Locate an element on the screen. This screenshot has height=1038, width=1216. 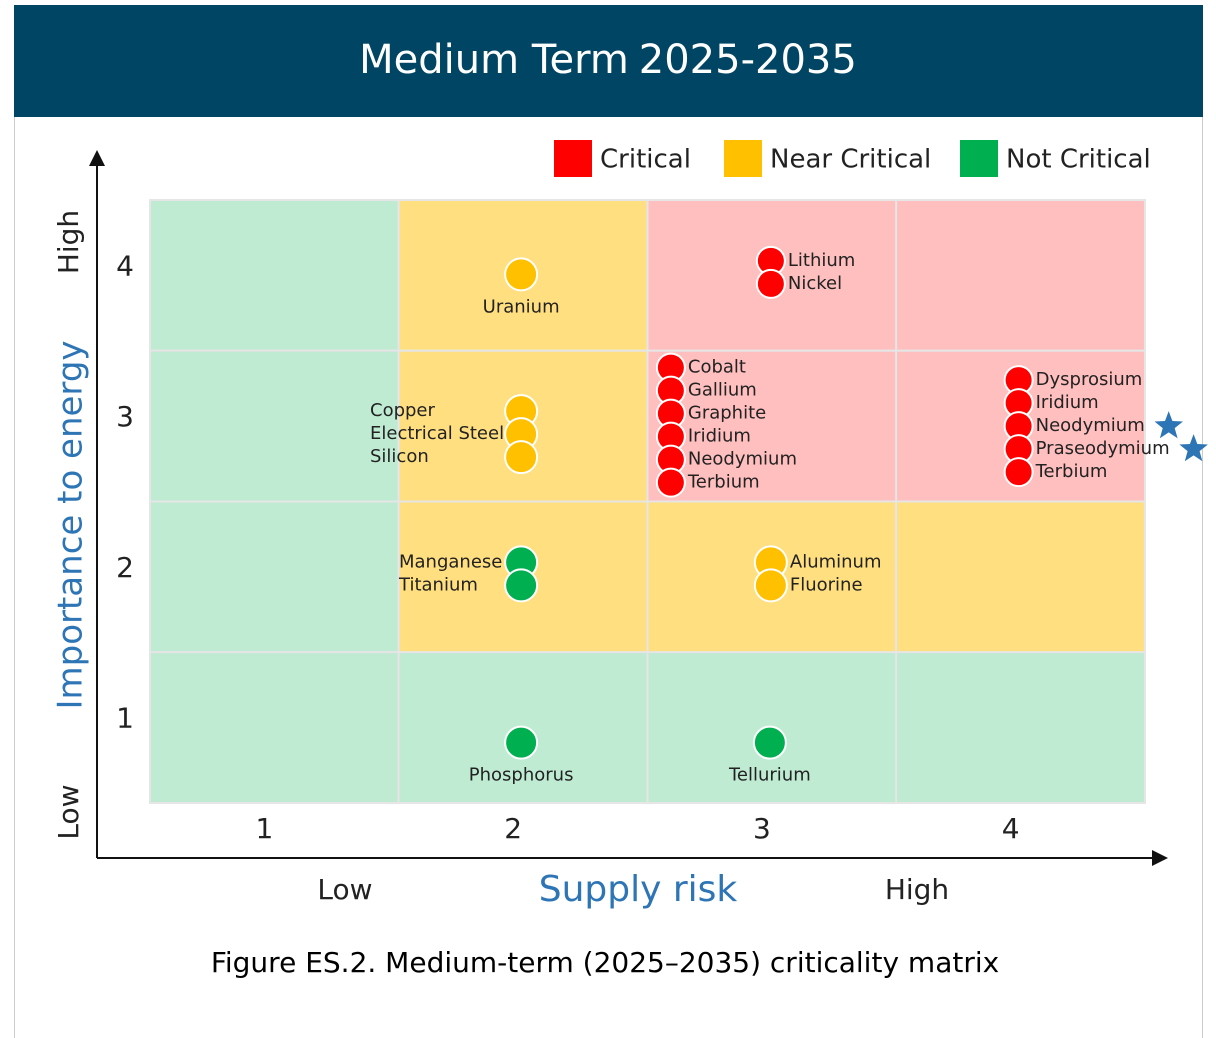
x-tick-label: 4 is located at coordinates (1011, 828).